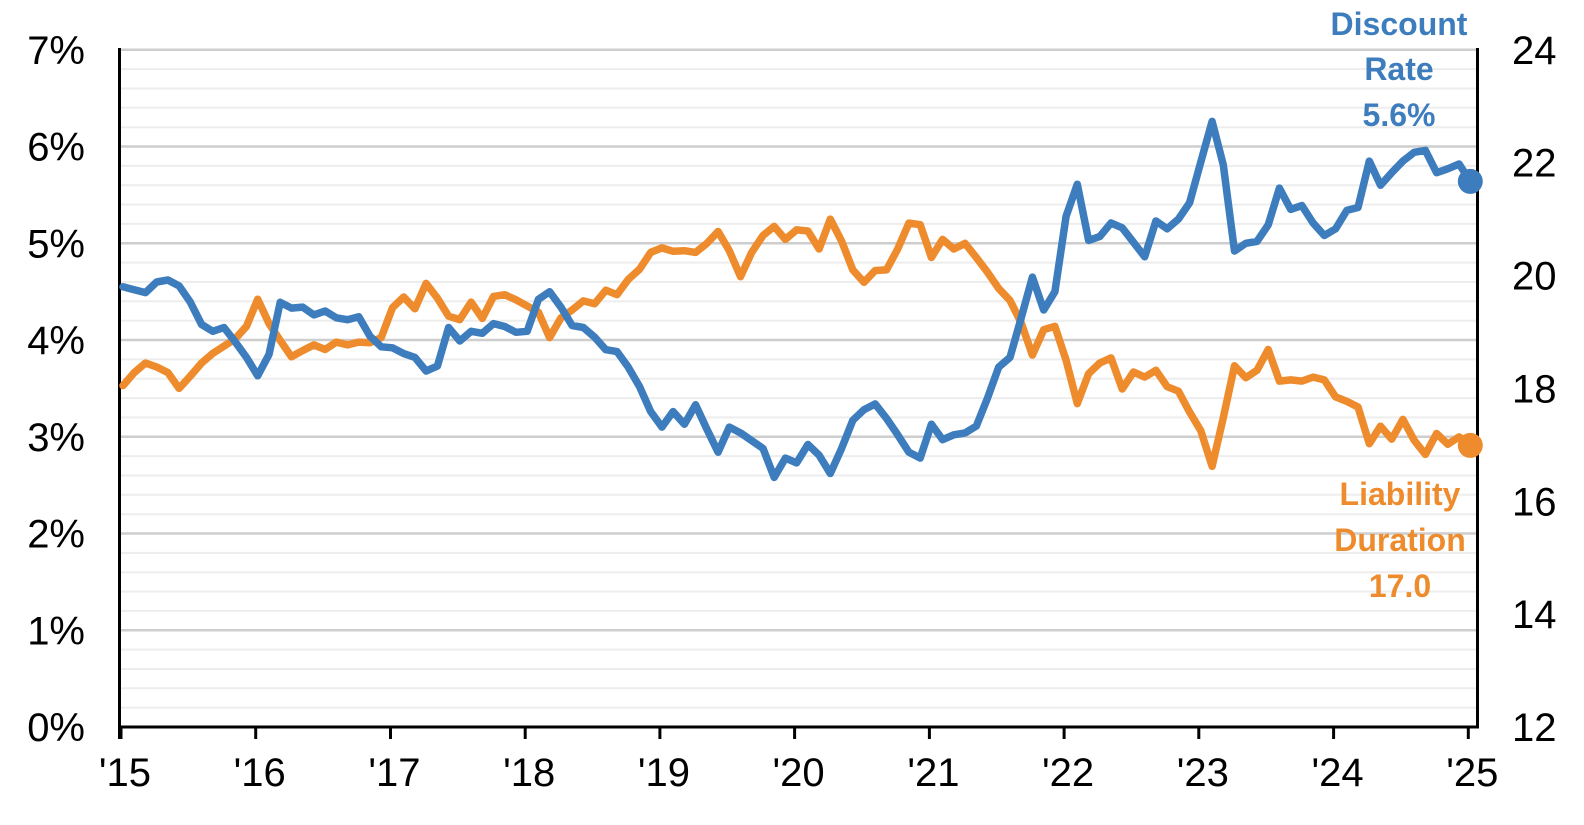  I want to click on svg-text: '16, so click(260, 773).